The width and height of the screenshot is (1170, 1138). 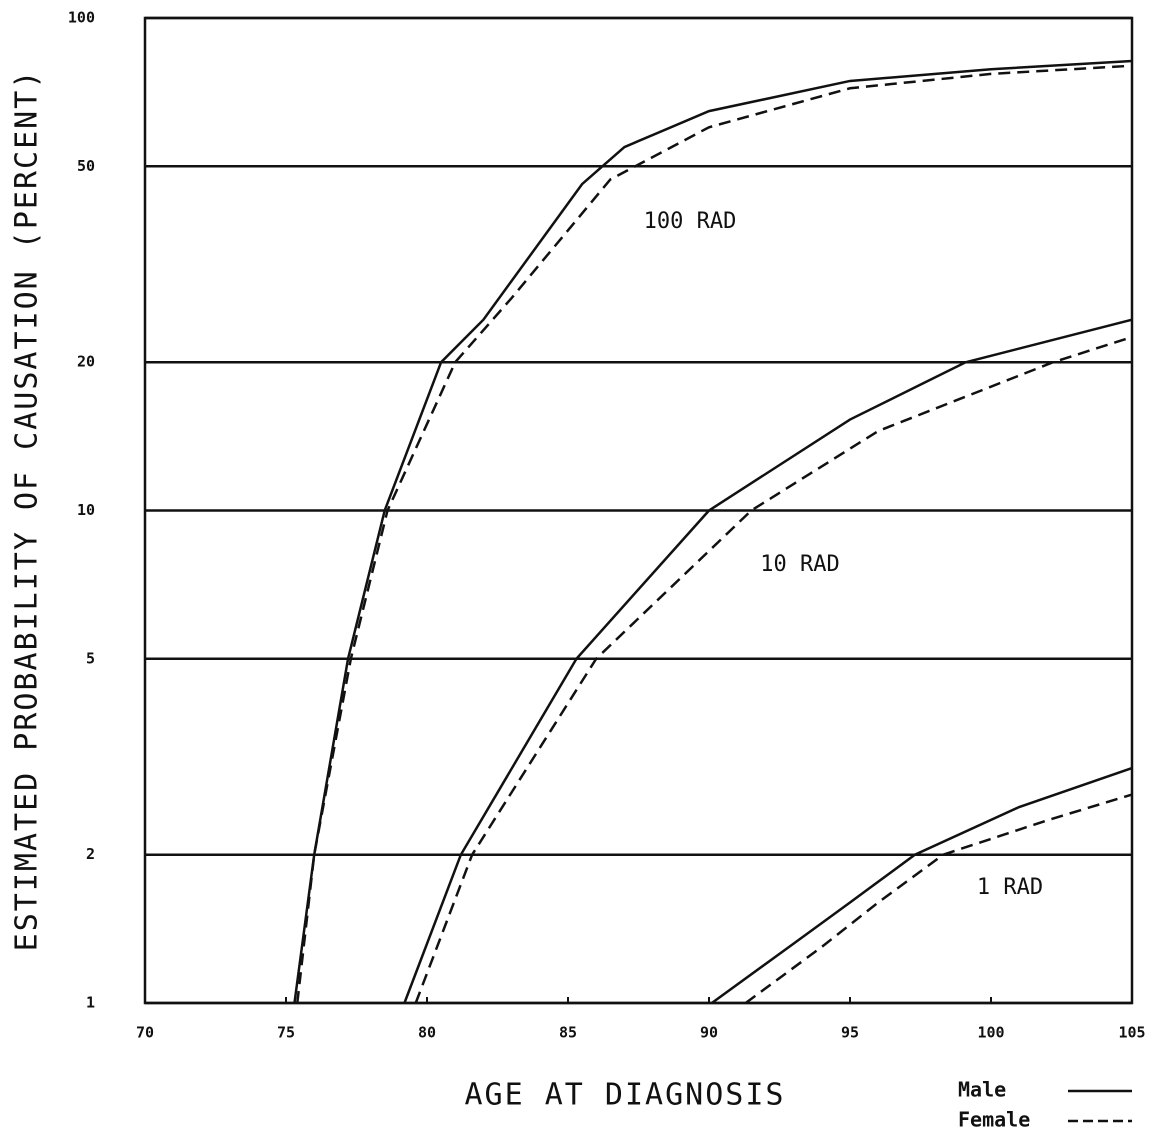 I want to click on legend-label: Female, so click(x=994, y=1120).